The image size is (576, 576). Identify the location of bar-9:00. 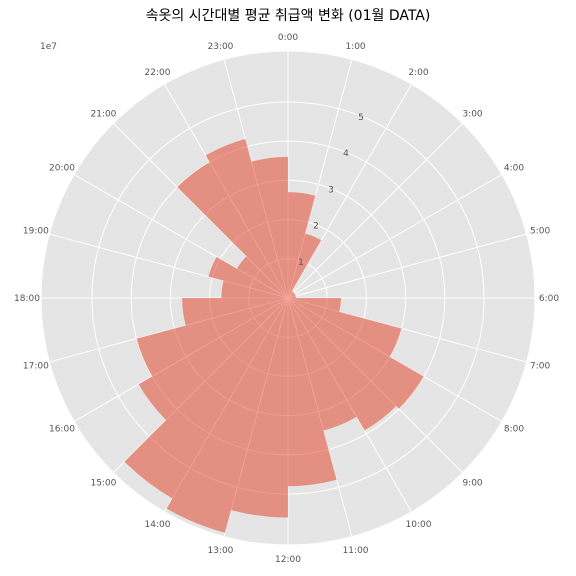
(342, 364).